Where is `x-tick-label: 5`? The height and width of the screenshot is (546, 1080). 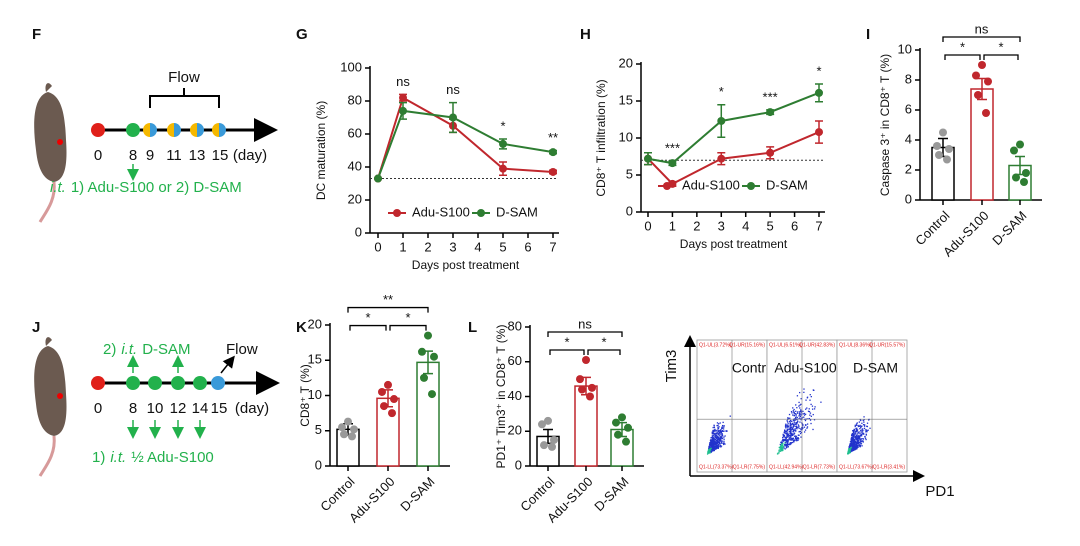
x-tick-label: 5 is located at coordinates (770, 225).